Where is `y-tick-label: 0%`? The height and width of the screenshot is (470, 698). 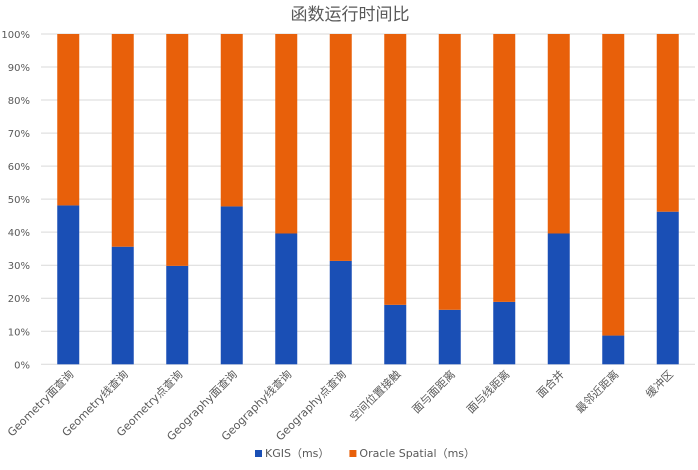 y-tick-label: 0% is located at coordinates (22, 365).